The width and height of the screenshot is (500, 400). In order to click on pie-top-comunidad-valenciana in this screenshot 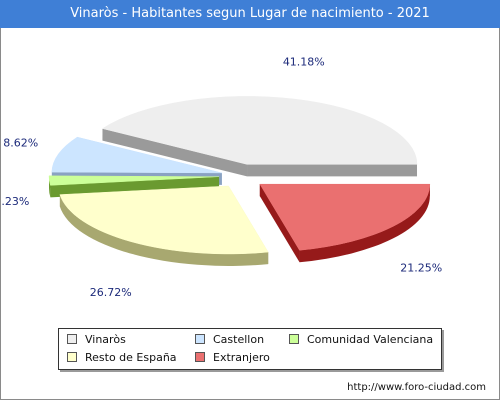, I will do `click(134, 180)`.